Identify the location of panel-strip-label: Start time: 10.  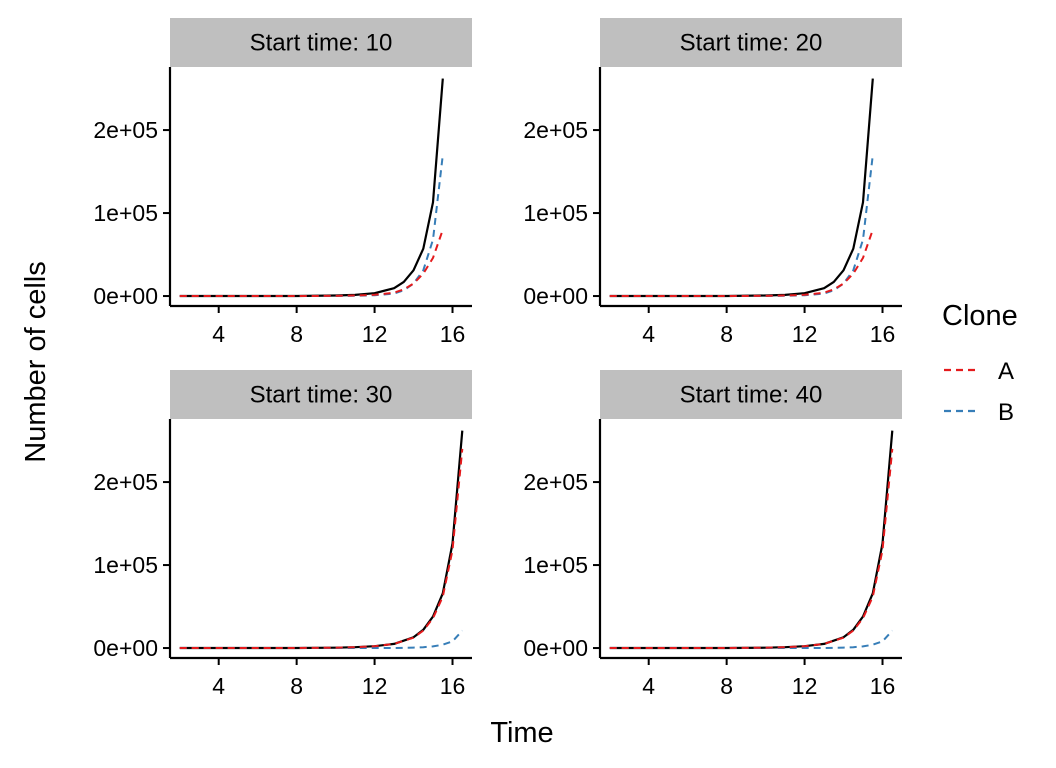
(321, 43).